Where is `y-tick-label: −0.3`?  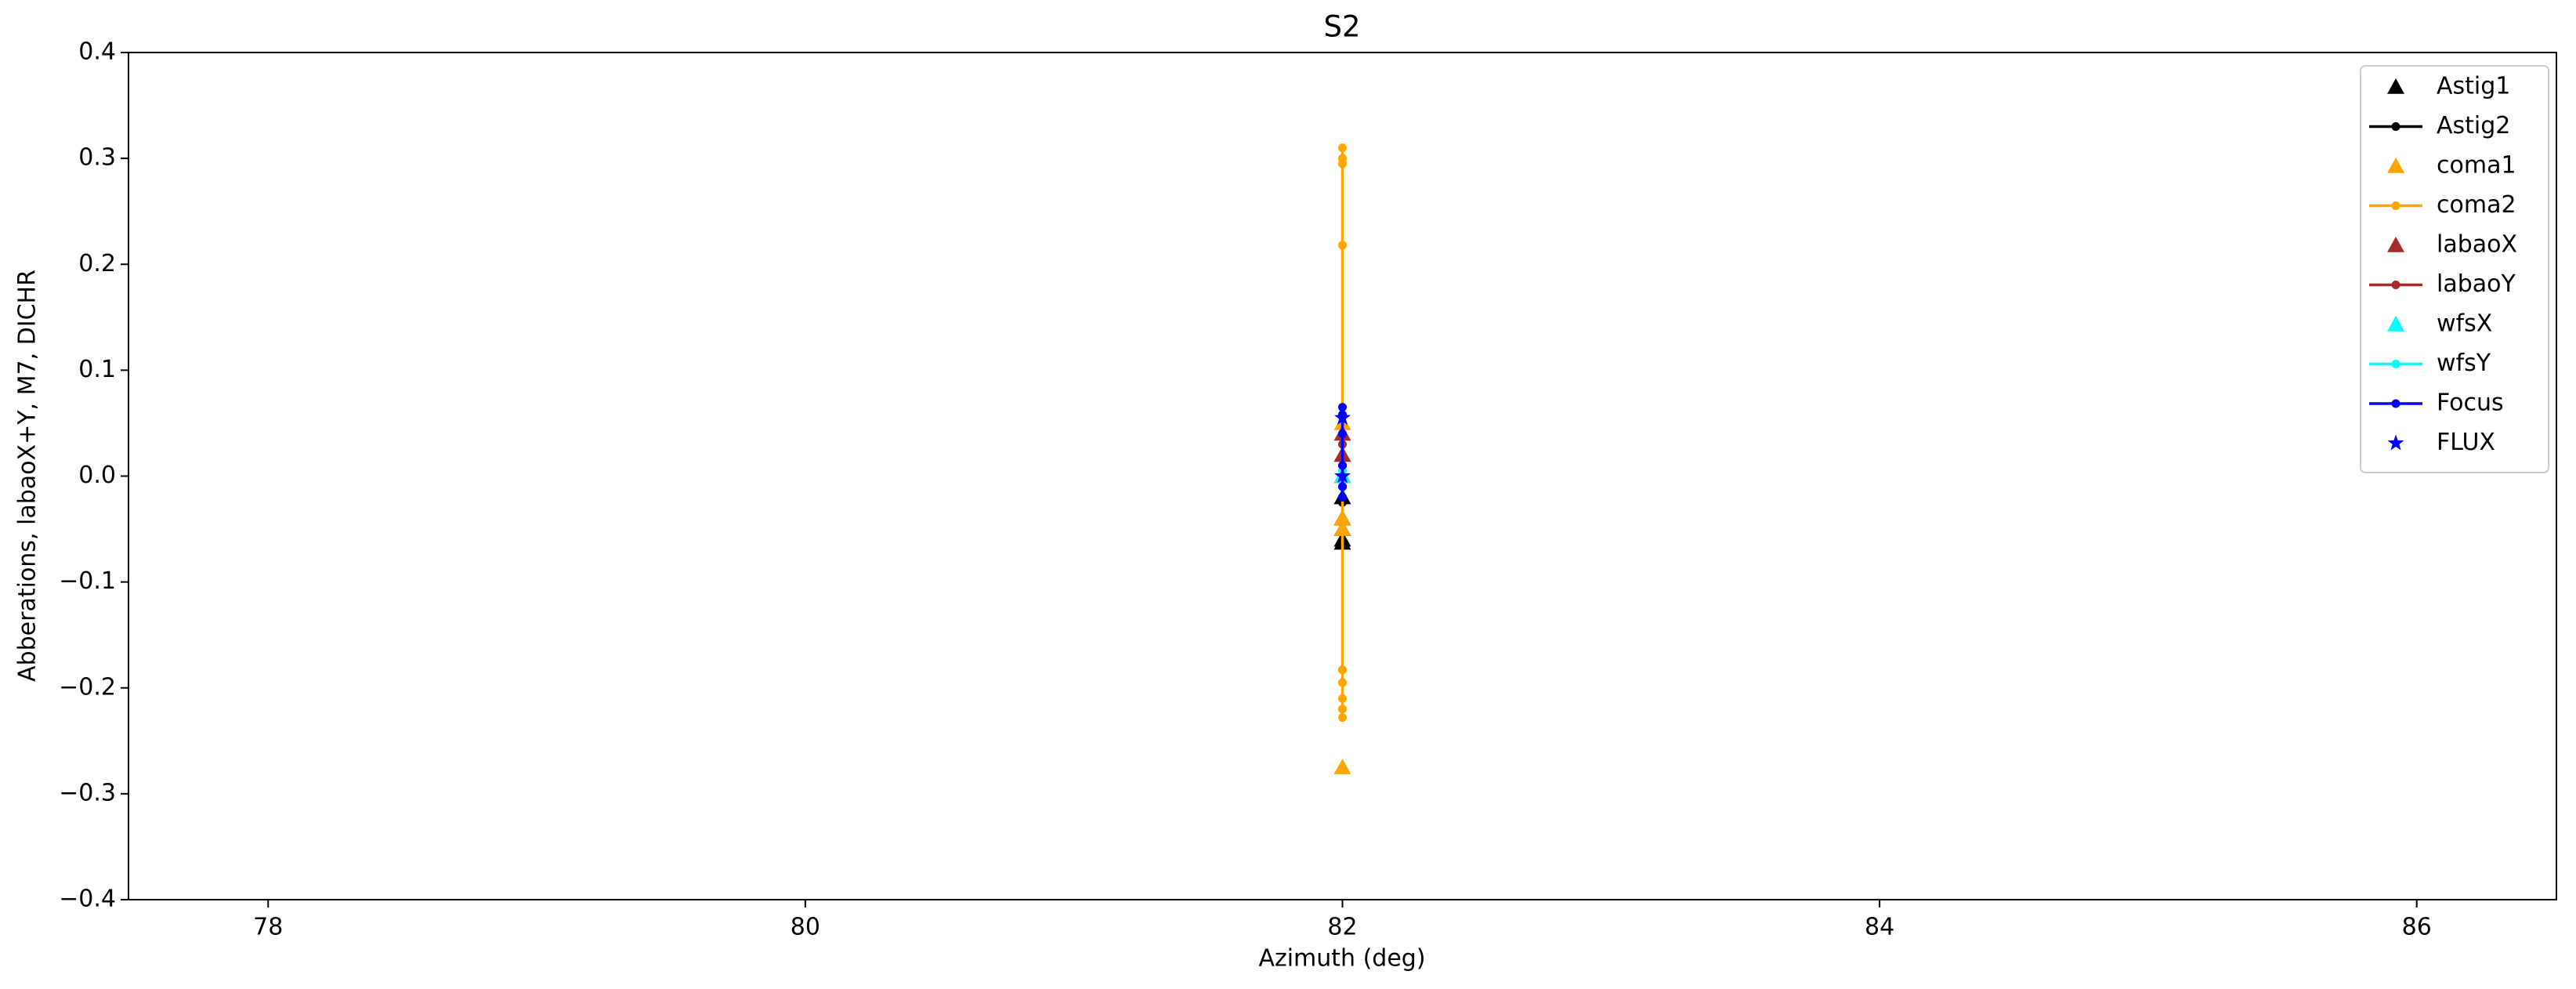
y-tick-label: −0.3 is located at coordinates (88, 792).